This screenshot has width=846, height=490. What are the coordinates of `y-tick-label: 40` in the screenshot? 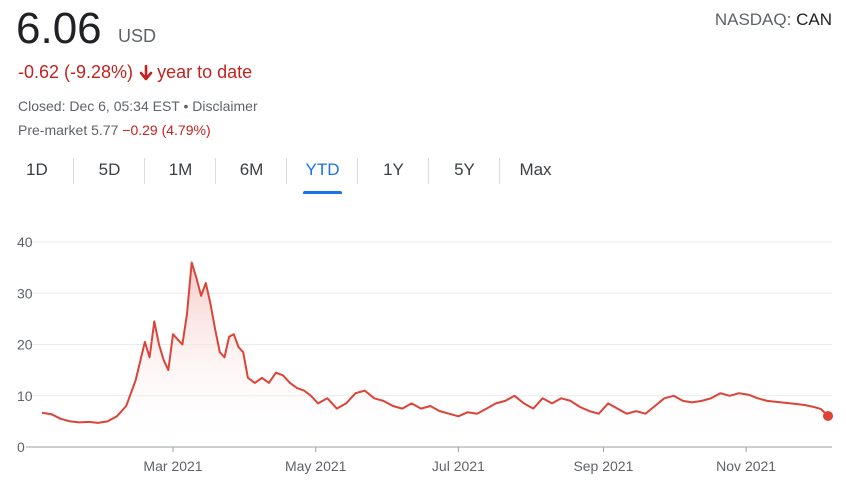 It's located at (25, 242).